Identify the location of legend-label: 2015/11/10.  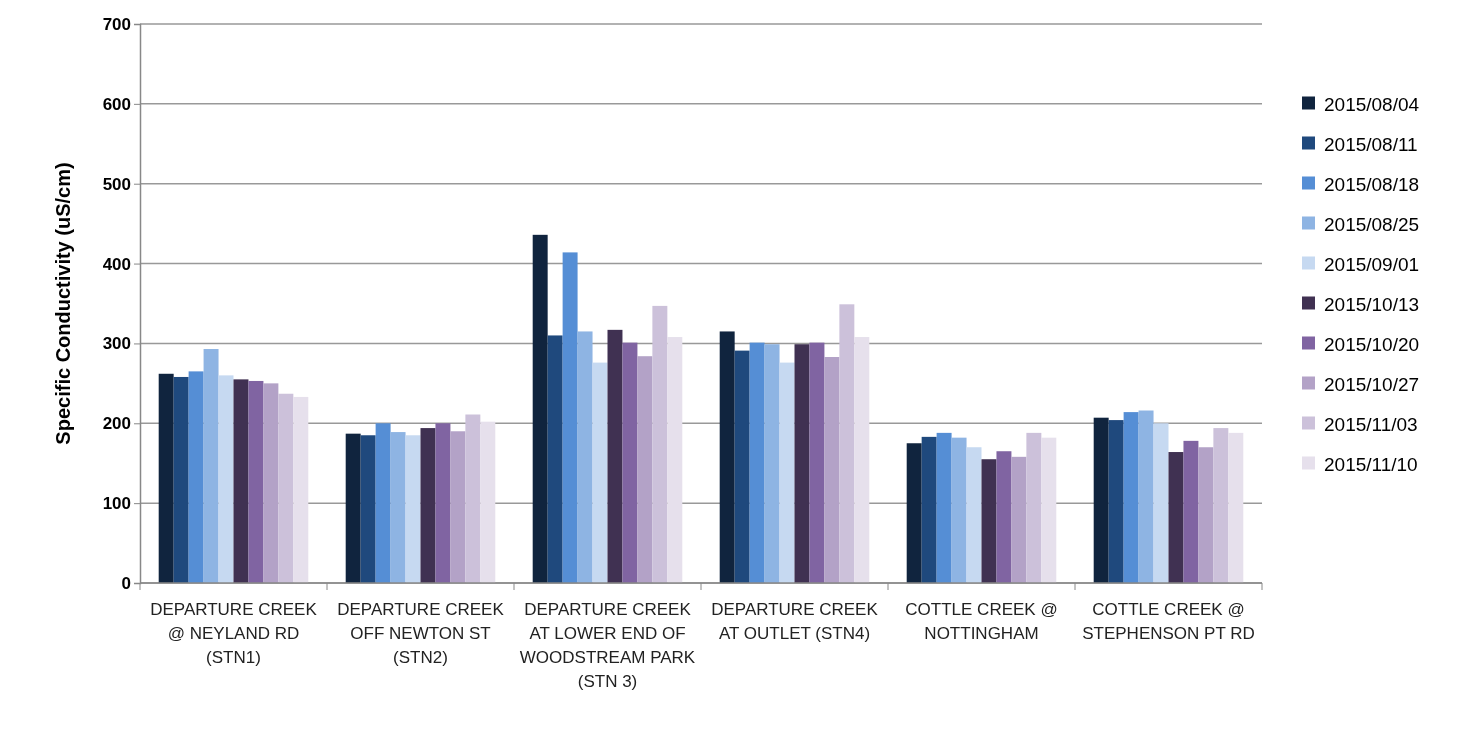
(1371, 464).